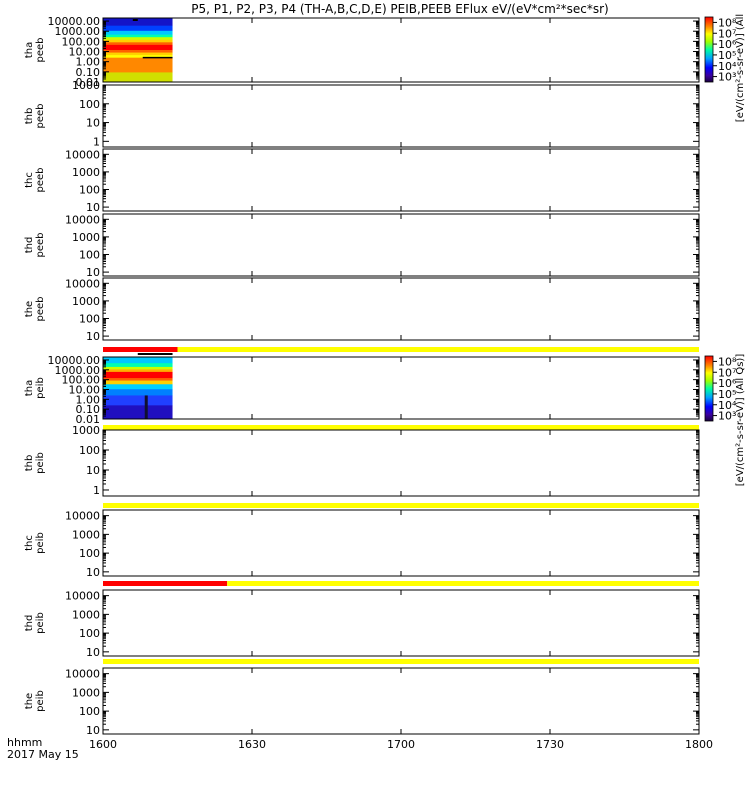 The width and height of the screenshot is (750, 800). What do you see at coordinates (362, 624) in the screenshot?
I see `panel-thd-peib: 10000 1000 100 10 thdpeib` at bounding box center [362, 624].